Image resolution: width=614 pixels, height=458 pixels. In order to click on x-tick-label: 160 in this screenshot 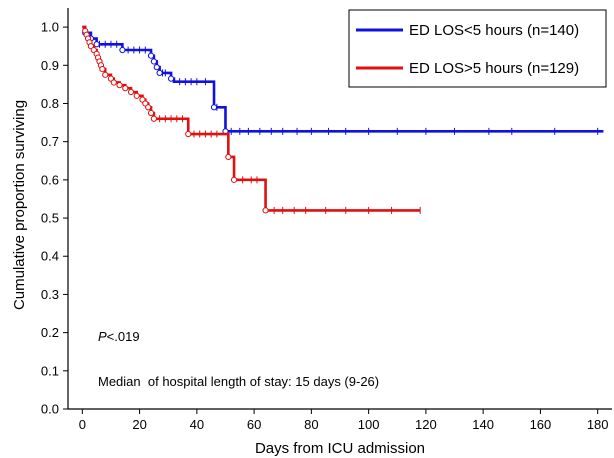, I will do `click(541, 424)`.